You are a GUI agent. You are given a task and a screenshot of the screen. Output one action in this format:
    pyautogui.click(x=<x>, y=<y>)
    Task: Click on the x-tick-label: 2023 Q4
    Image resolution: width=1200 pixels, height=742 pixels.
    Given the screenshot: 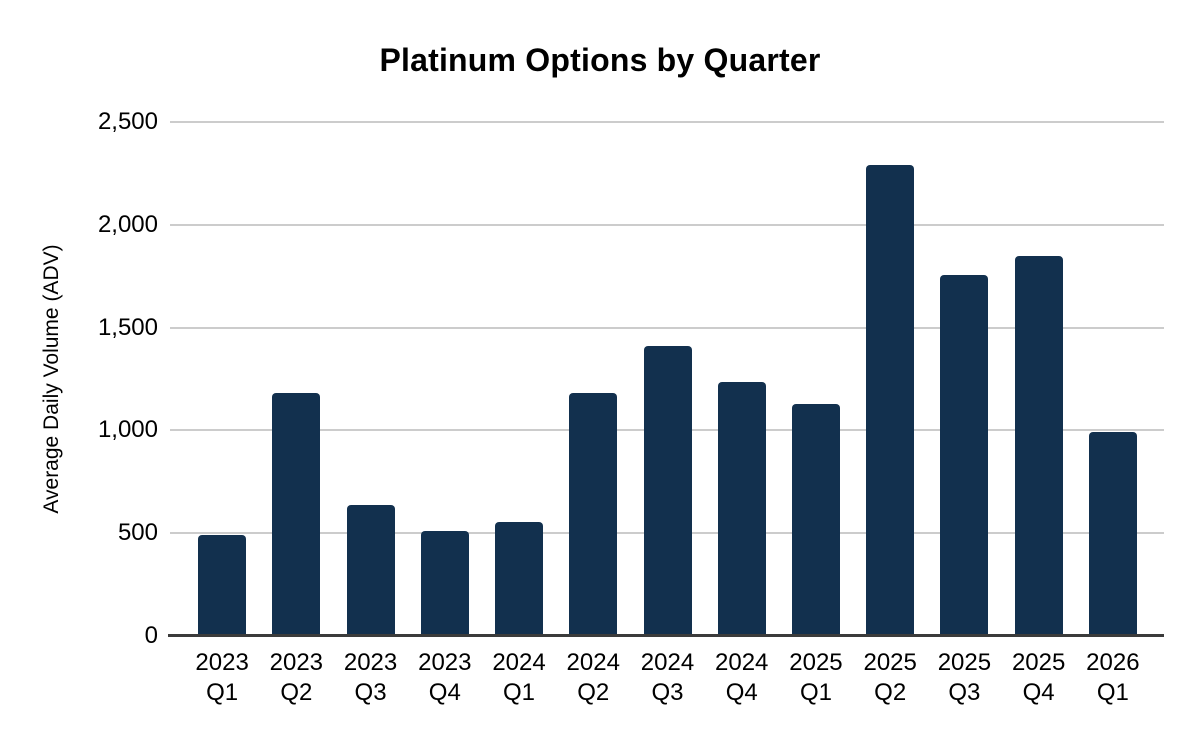 What is the action you would take?
    pyautogui.click(x=445, y=678)
    